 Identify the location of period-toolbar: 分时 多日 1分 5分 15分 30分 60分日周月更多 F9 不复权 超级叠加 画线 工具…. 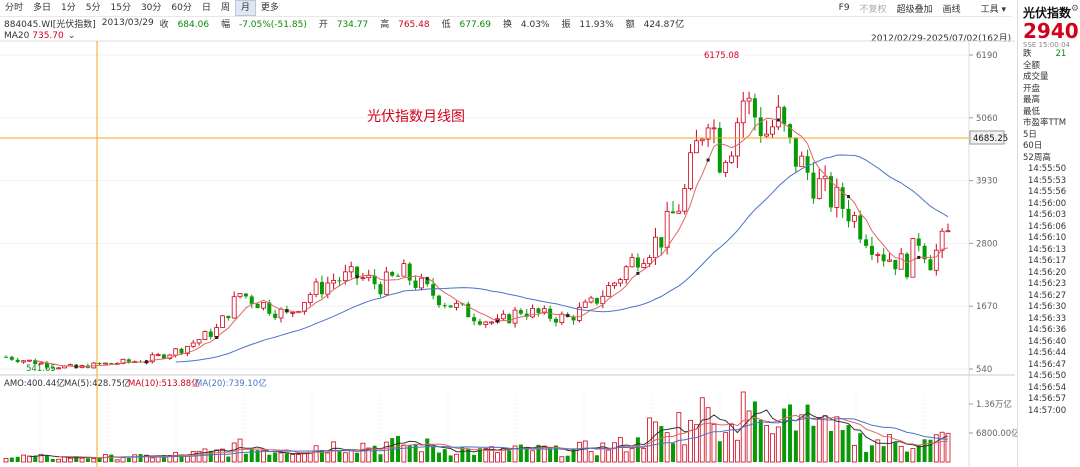
(506, 8).